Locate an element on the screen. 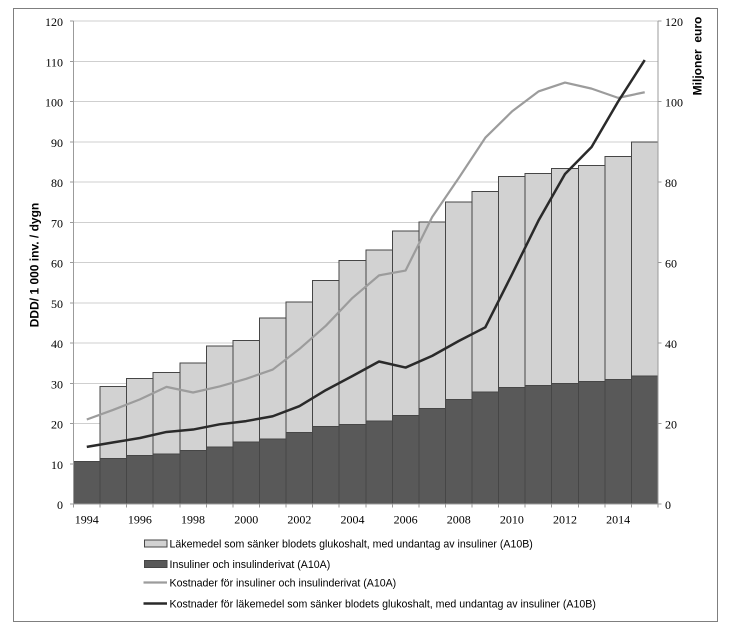  svg-text: Miljoner euro is located at coordinates (698, 56).